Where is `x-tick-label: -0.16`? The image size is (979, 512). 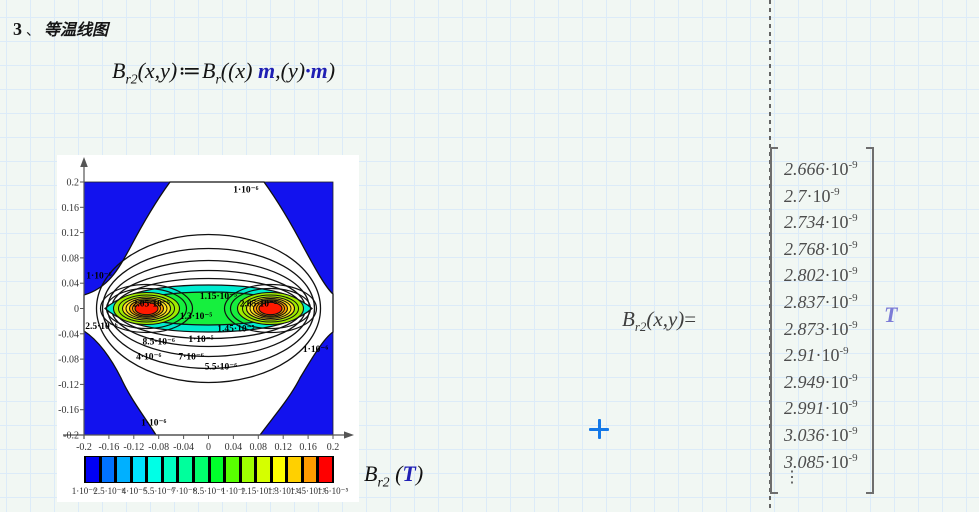
x-tick-label: -0.16 is located at coordinates (108, 447).